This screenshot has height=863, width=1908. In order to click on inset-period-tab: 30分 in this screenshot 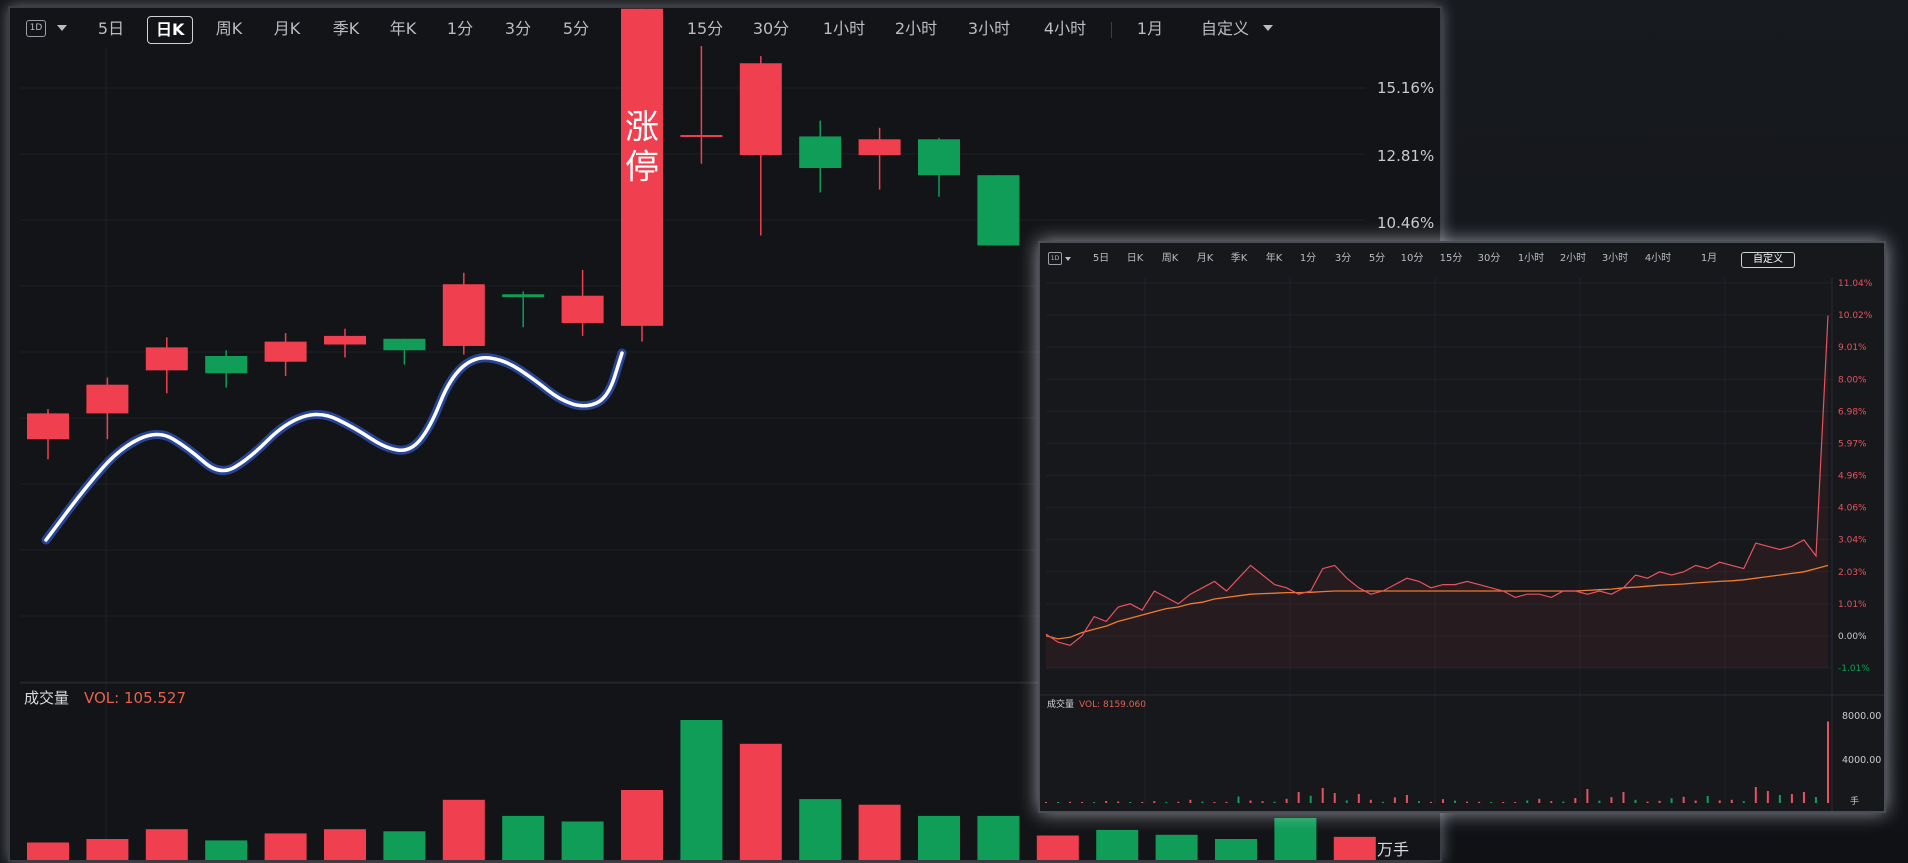, I will do `click(1489, 258)`.